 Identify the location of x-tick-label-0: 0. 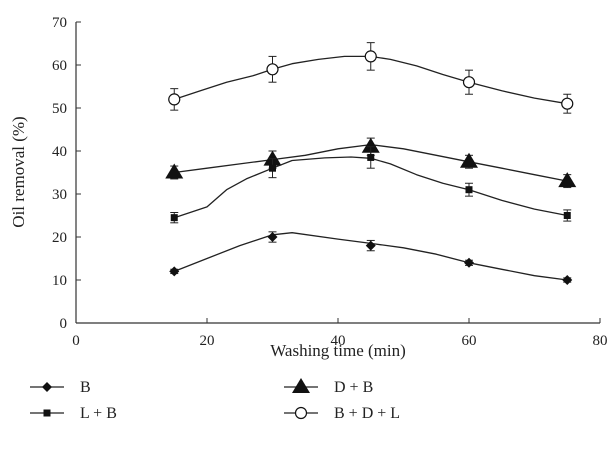
(76, 341).